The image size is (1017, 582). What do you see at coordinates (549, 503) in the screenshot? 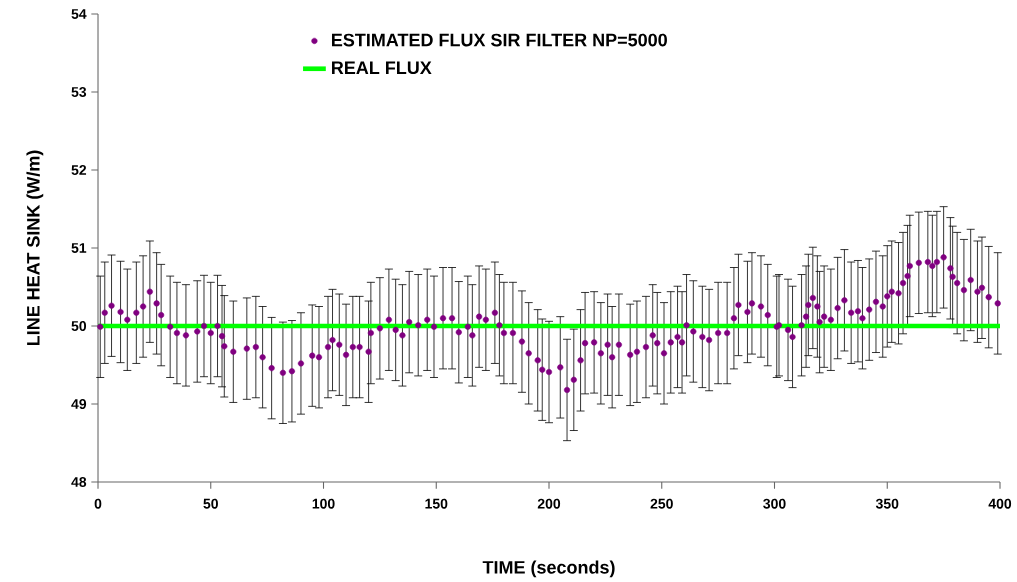
I see `x-tick-label: 200` at bounding box center [549, 503].